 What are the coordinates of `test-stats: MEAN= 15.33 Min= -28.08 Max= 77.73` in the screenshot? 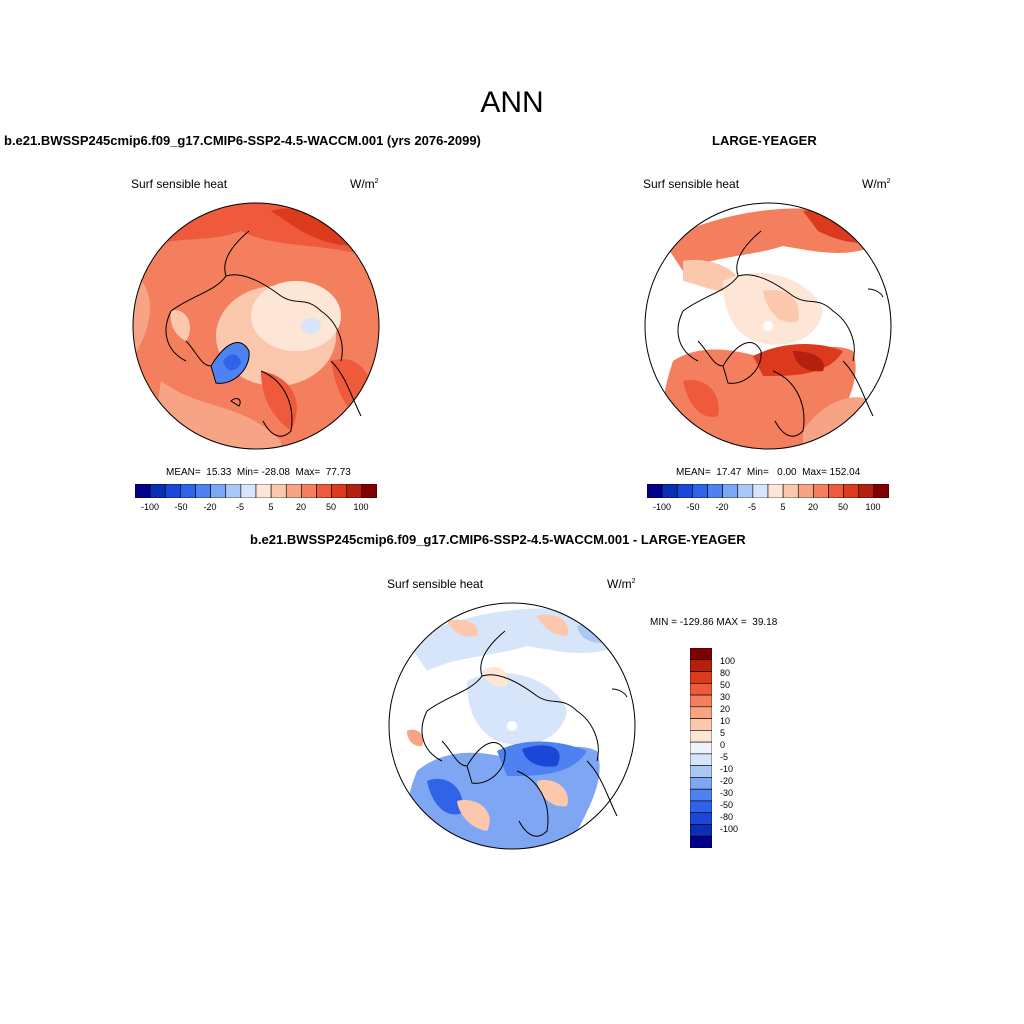 It's located at (258, 472).